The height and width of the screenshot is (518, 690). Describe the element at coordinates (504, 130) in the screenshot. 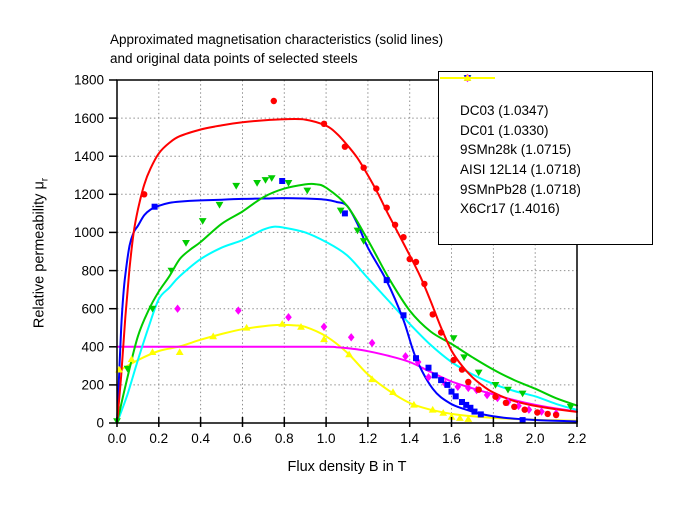

I see `legend-label-dc01: DC01 (1.0330)` at that location.